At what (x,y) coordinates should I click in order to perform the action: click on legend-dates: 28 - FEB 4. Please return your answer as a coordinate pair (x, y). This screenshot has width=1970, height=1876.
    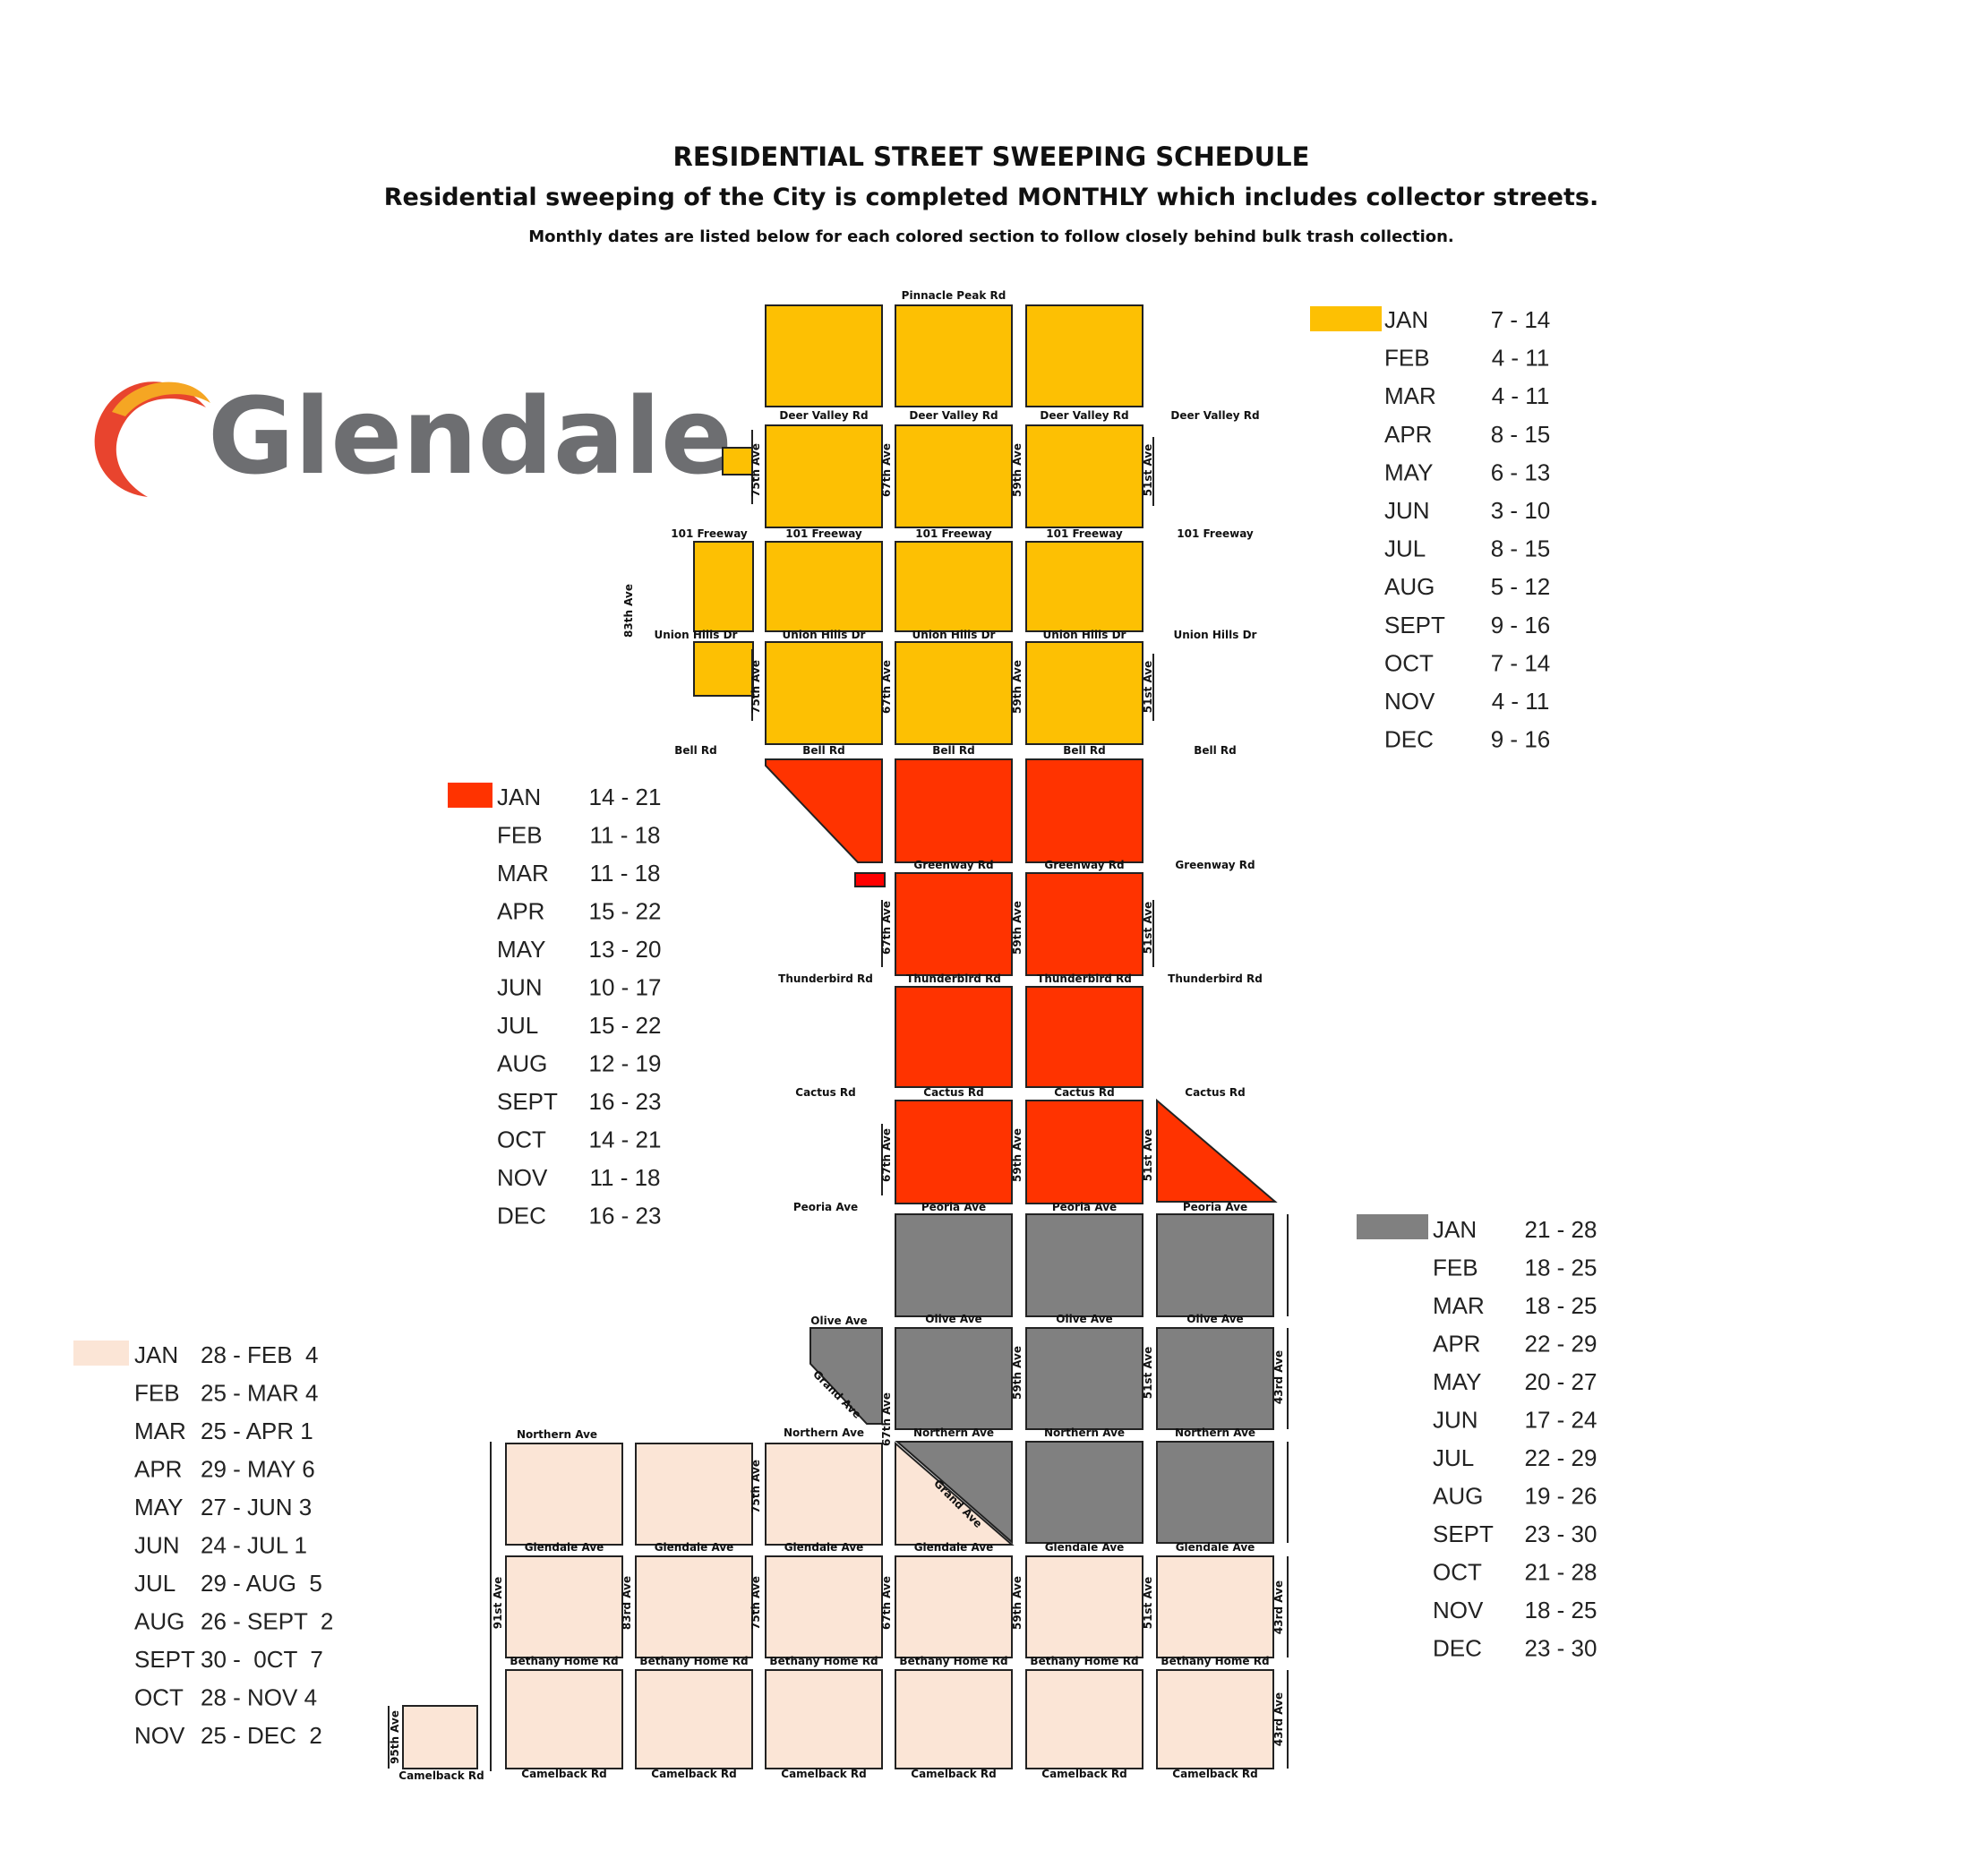
    Looking at the image, I should click on (260, 1354).